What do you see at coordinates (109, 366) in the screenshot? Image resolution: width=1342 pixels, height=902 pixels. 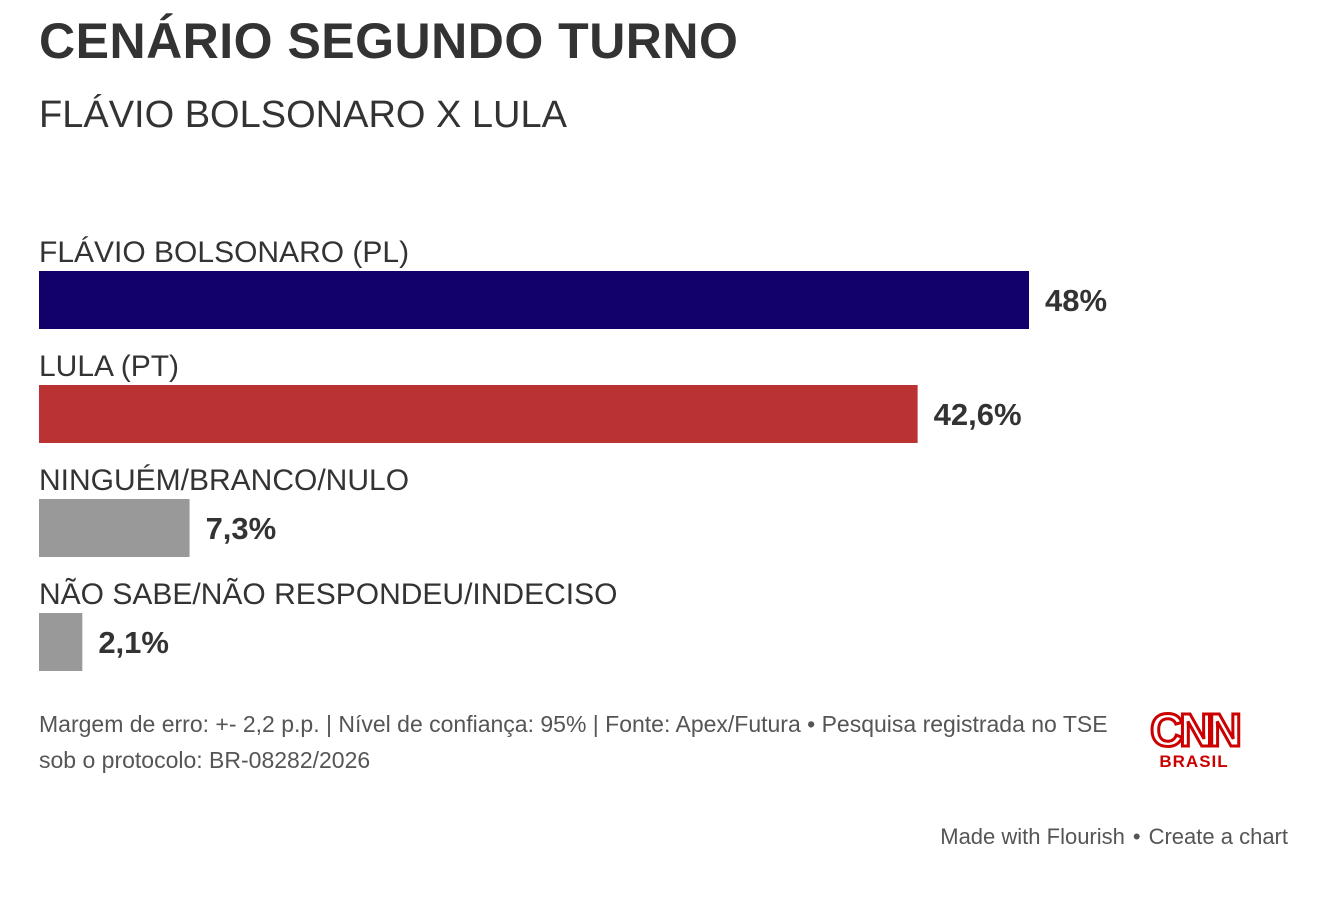 I see `category-label: LULA (PT)` at bounding box center [109, 366].